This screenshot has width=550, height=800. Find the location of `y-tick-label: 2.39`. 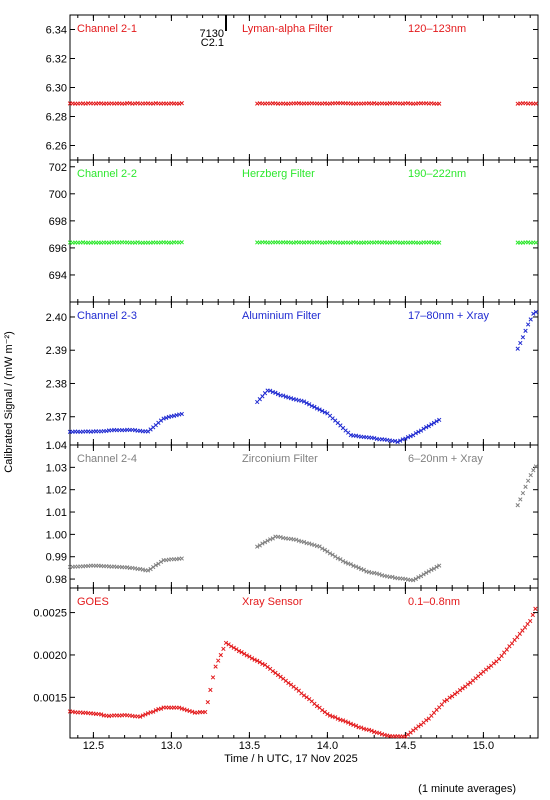

y-tick-label: 2.39 is located at coordinates (56, 351).